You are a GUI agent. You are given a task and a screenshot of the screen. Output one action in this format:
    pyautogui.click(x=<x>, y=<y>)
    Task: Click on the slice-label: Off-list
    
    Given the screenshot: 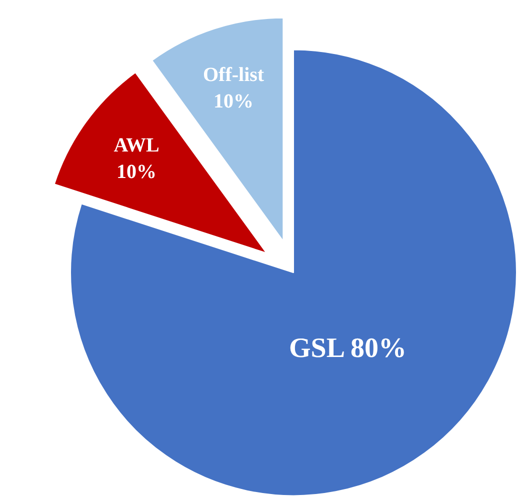 What is the action you would take?
    pyautogui.click(x=233, y=75)
    